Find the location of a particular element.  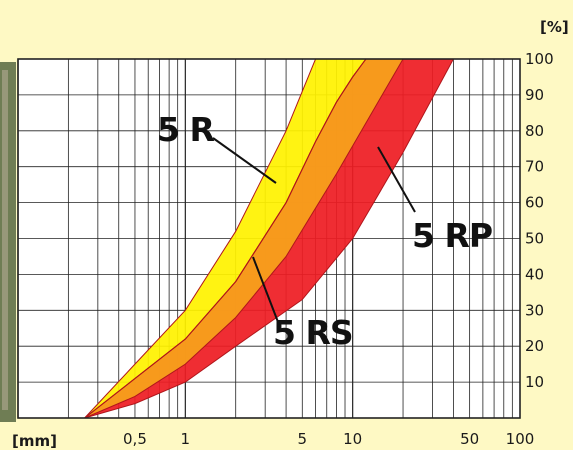

x-unit-label: [mm] is located at coordinates (34, 441).